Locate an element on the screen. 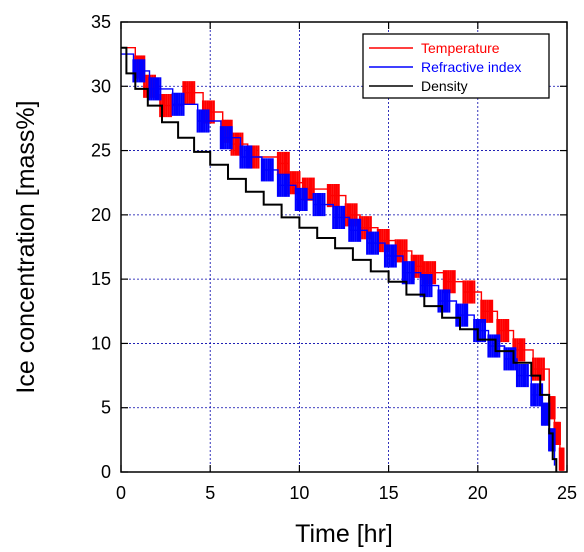  legend-label-3: Density is located at coordinates (444, 86).